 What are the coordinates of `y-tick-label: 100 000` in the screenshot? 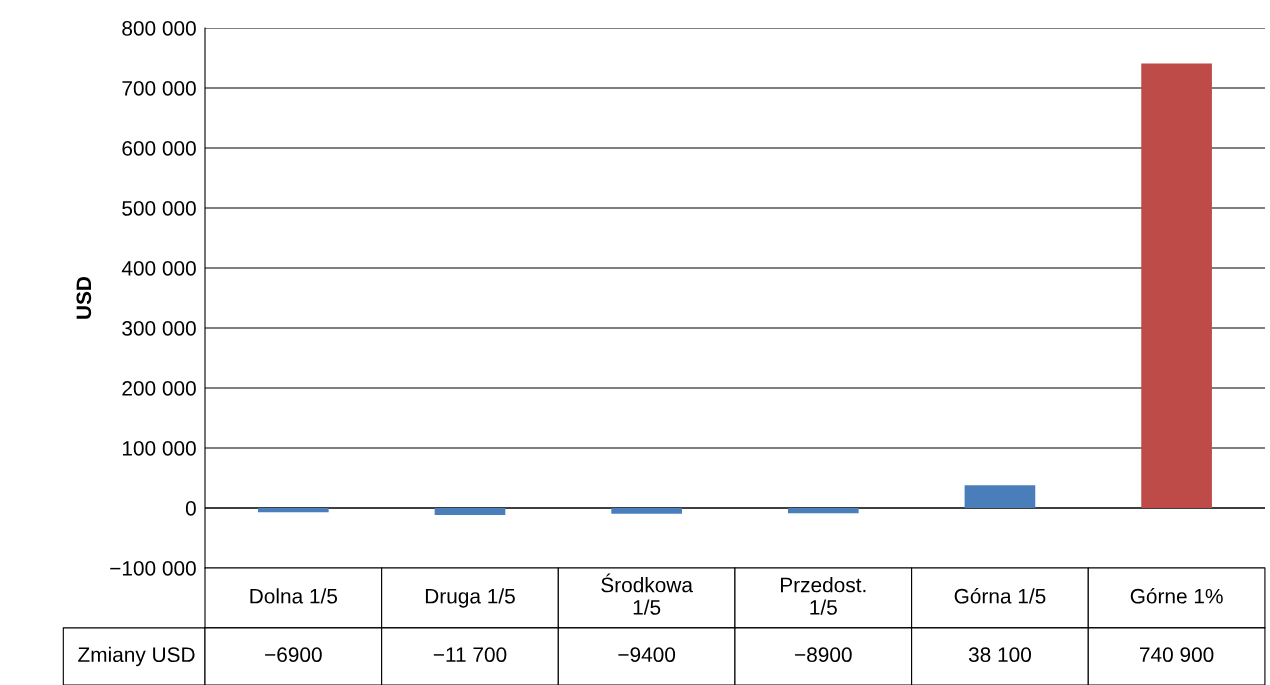 It's located at (159, 448).